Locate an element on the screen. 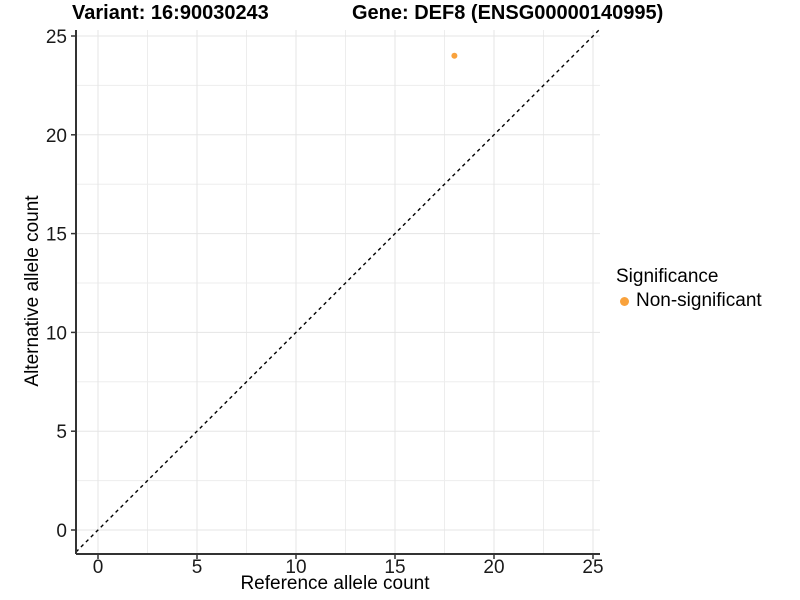 This screenshot has width=800, height=600. y-tick-label: 25 is located at coordinates (56, 37).